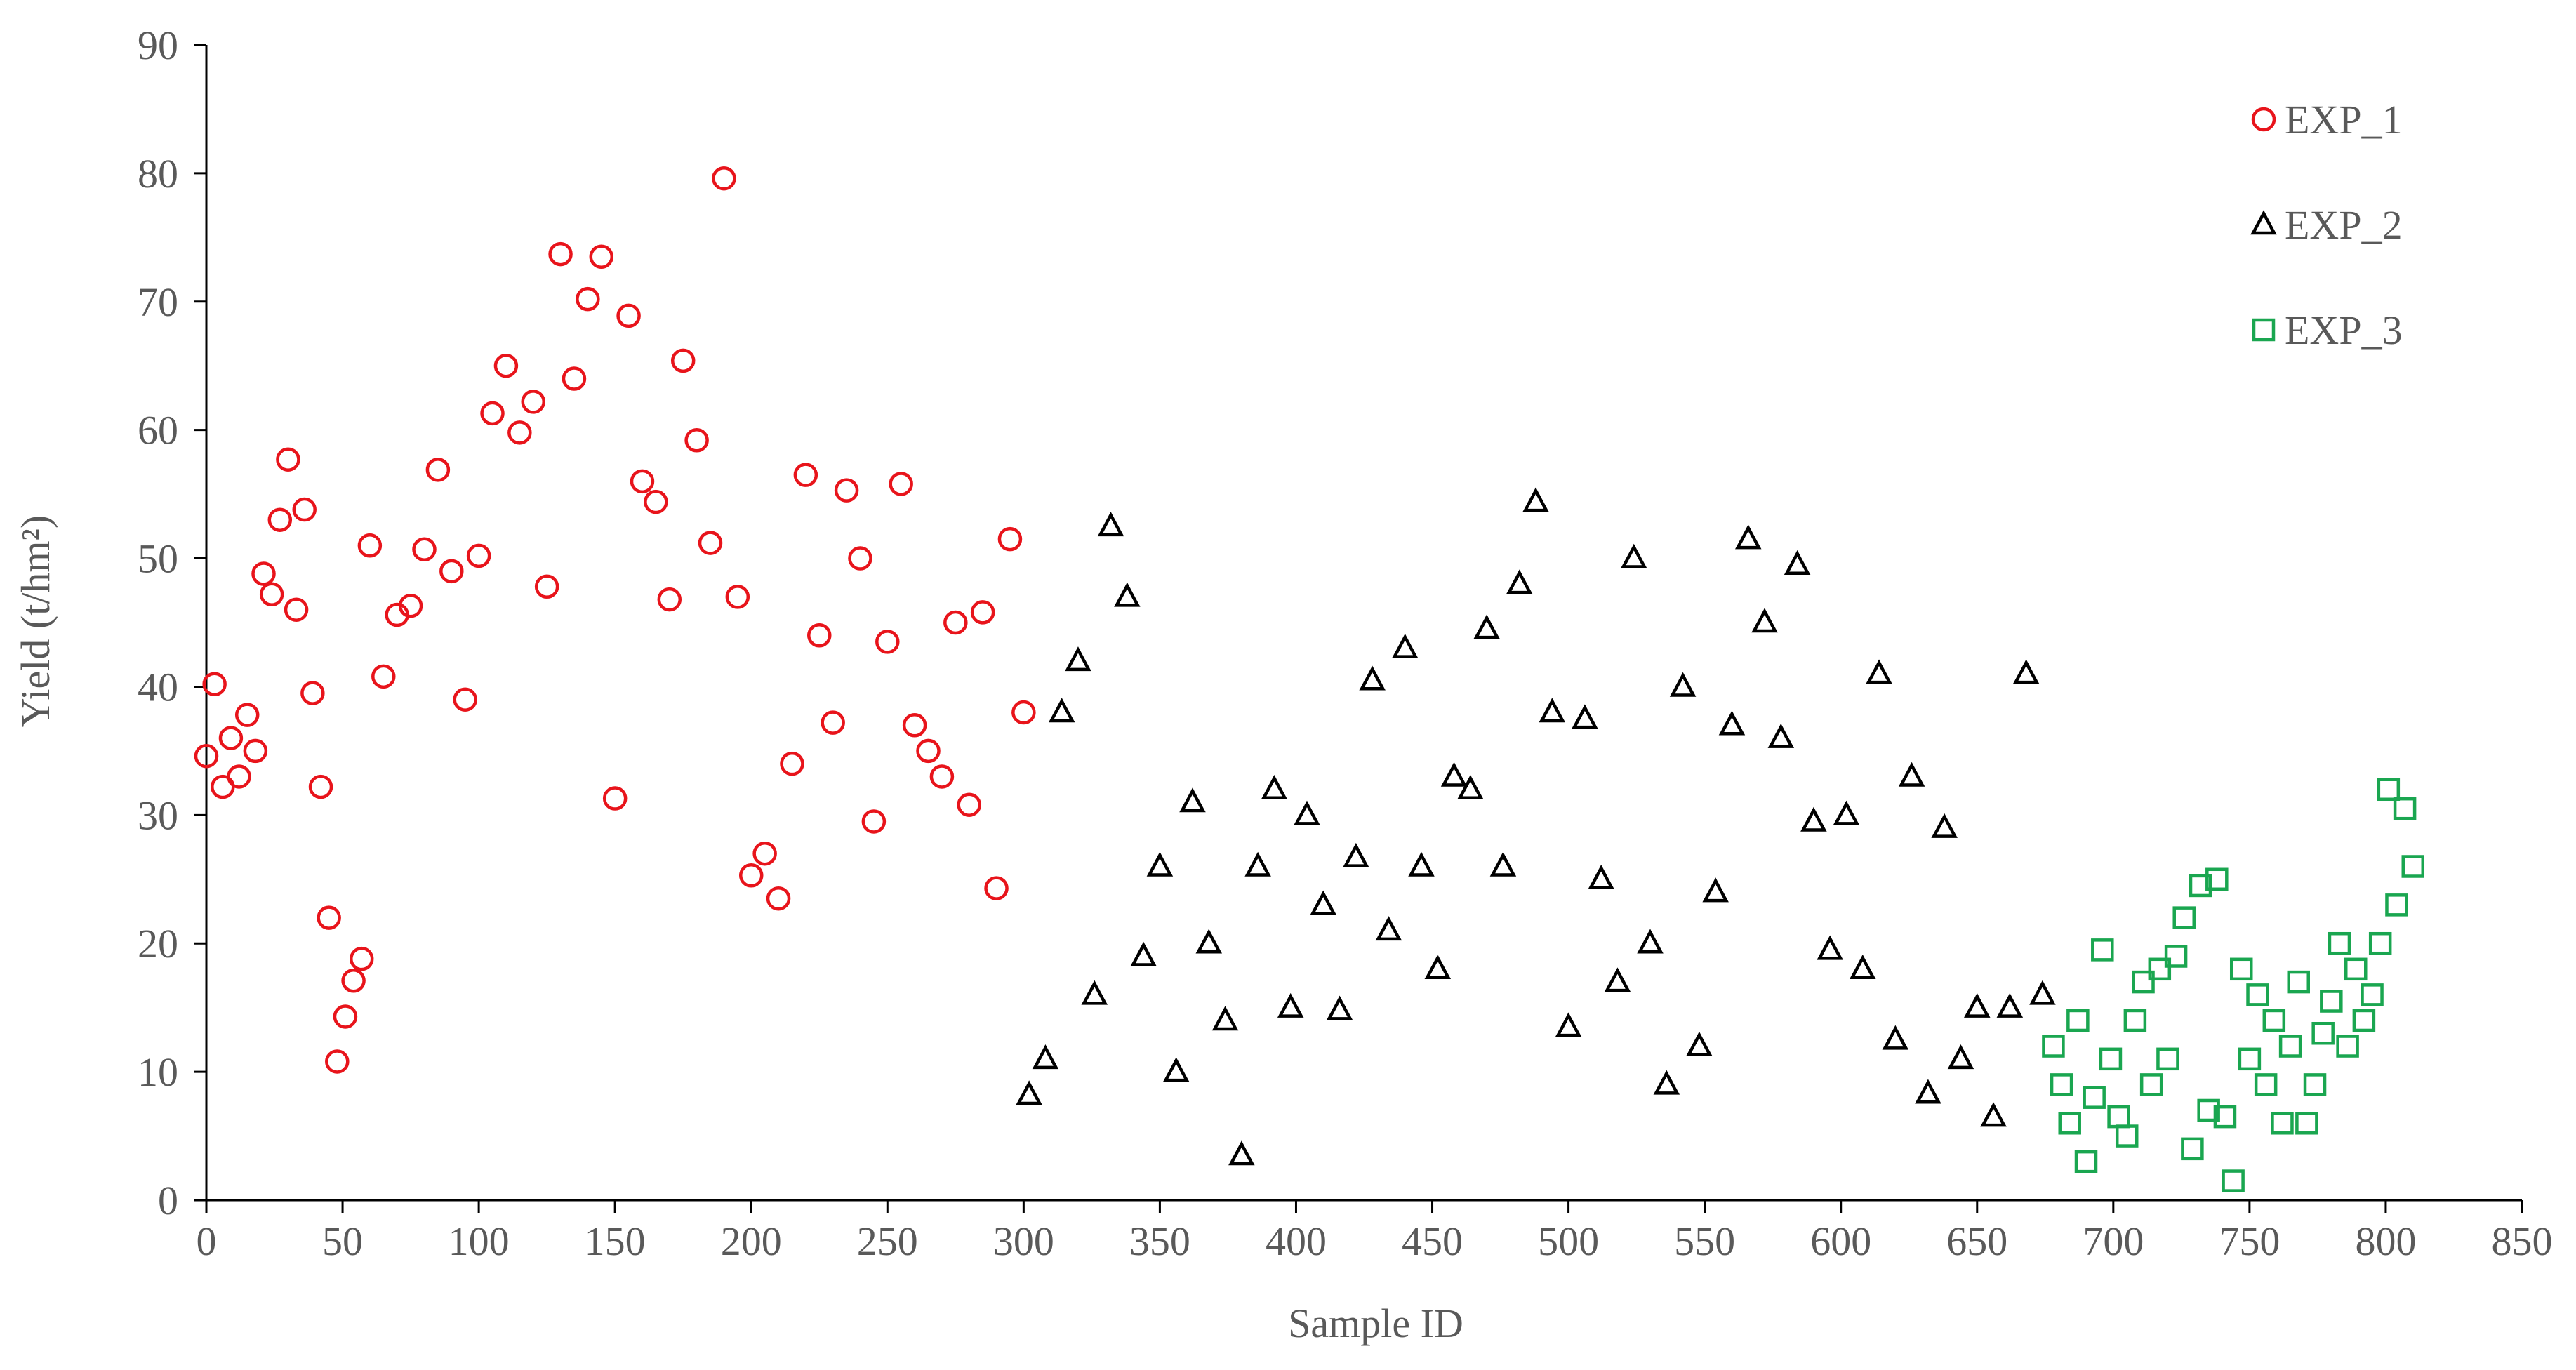 This screenshot has width=2576, height=1370. Describe the element at coordinates (888, 1241) in the screenshot. I see `x-tick-label: 250` at that location.